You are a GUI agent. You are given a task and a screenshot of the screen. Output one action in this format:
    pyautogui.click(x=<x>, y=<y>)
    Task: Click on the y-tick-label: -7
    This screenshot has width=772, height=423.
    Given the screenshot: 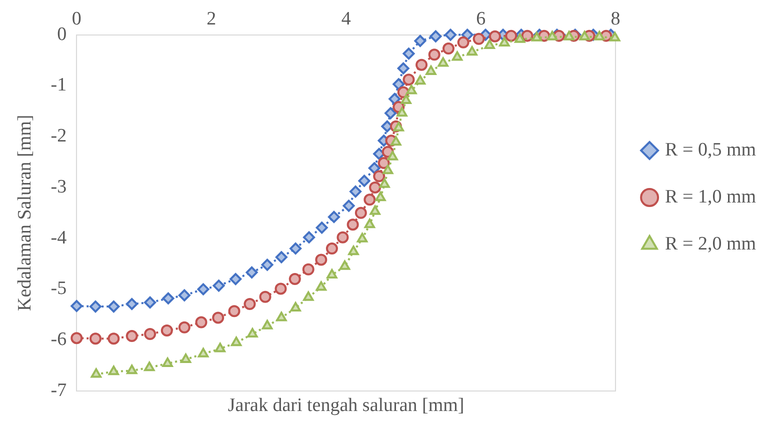 What is the action you would take?
    pyautogui.click(x=58, y=390)
    